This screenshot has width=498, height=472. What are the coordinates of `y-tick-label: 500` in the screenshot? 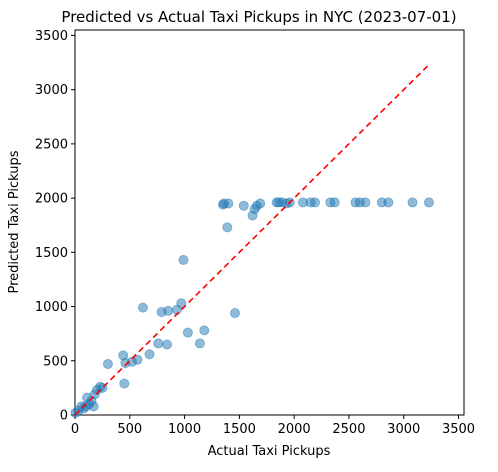 It's located at (55, 361).